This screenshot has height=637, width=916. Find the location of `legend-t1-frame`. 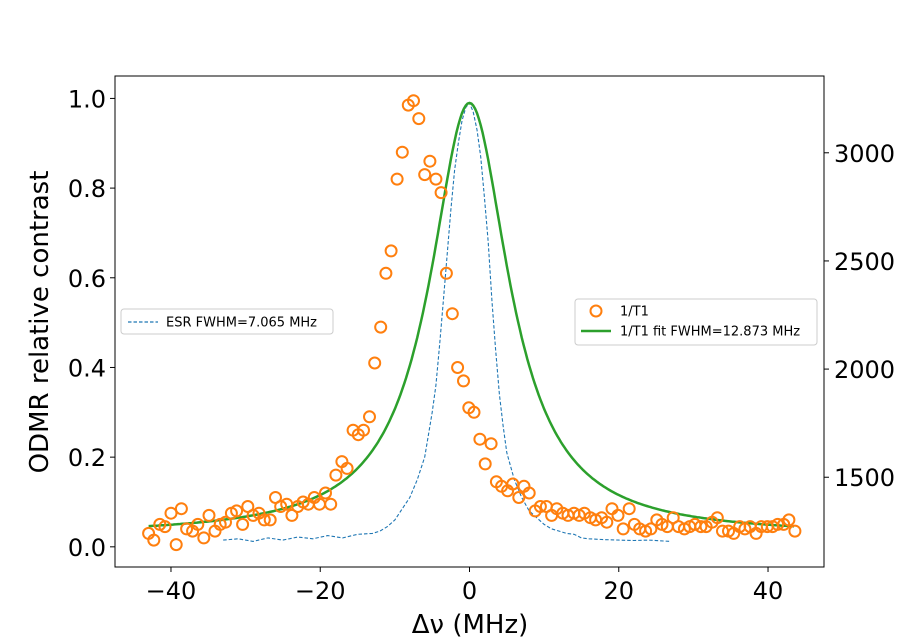

legend-t1-frame is located at coordinates (696, 322).